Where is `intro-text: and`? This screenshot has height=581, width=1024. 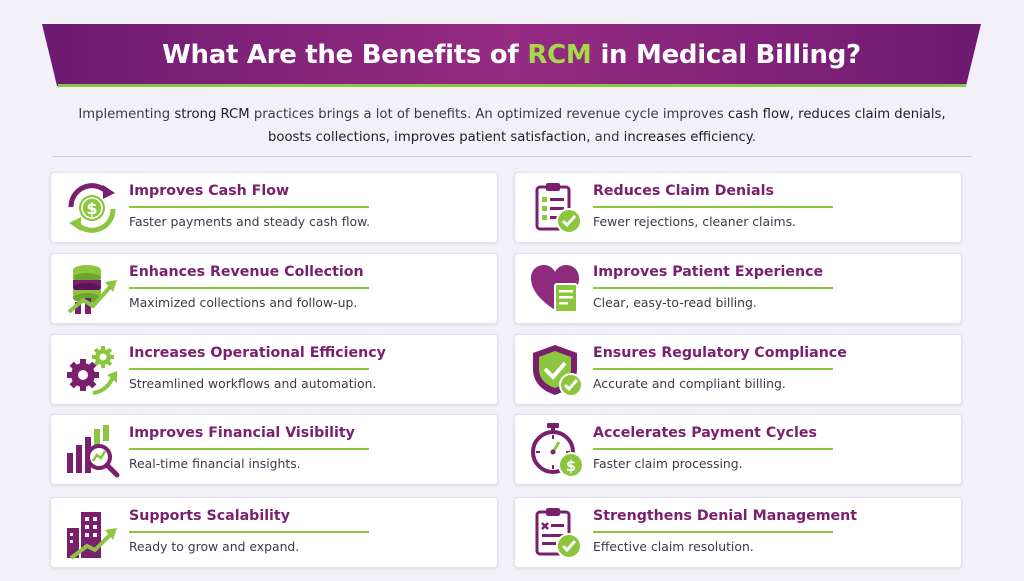
intro-text: and is located at coordinates (607, 137).